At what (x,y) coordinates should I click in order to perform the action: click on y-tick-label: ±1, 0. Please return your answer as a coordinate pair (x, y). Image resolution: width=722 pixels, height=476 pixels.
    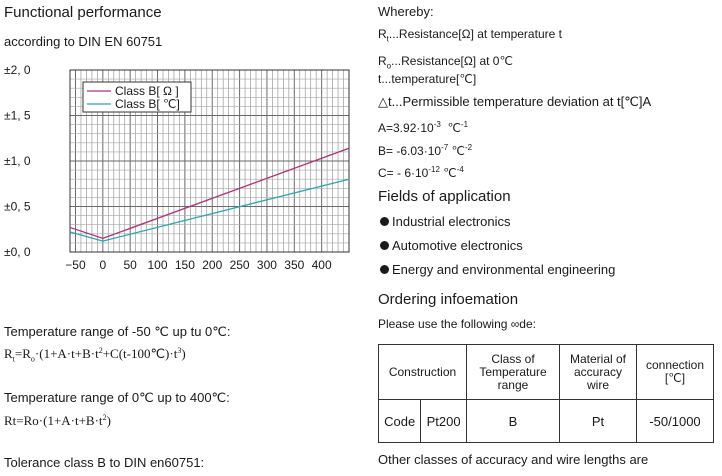
    Looking at the image, I should click on (17, 161).